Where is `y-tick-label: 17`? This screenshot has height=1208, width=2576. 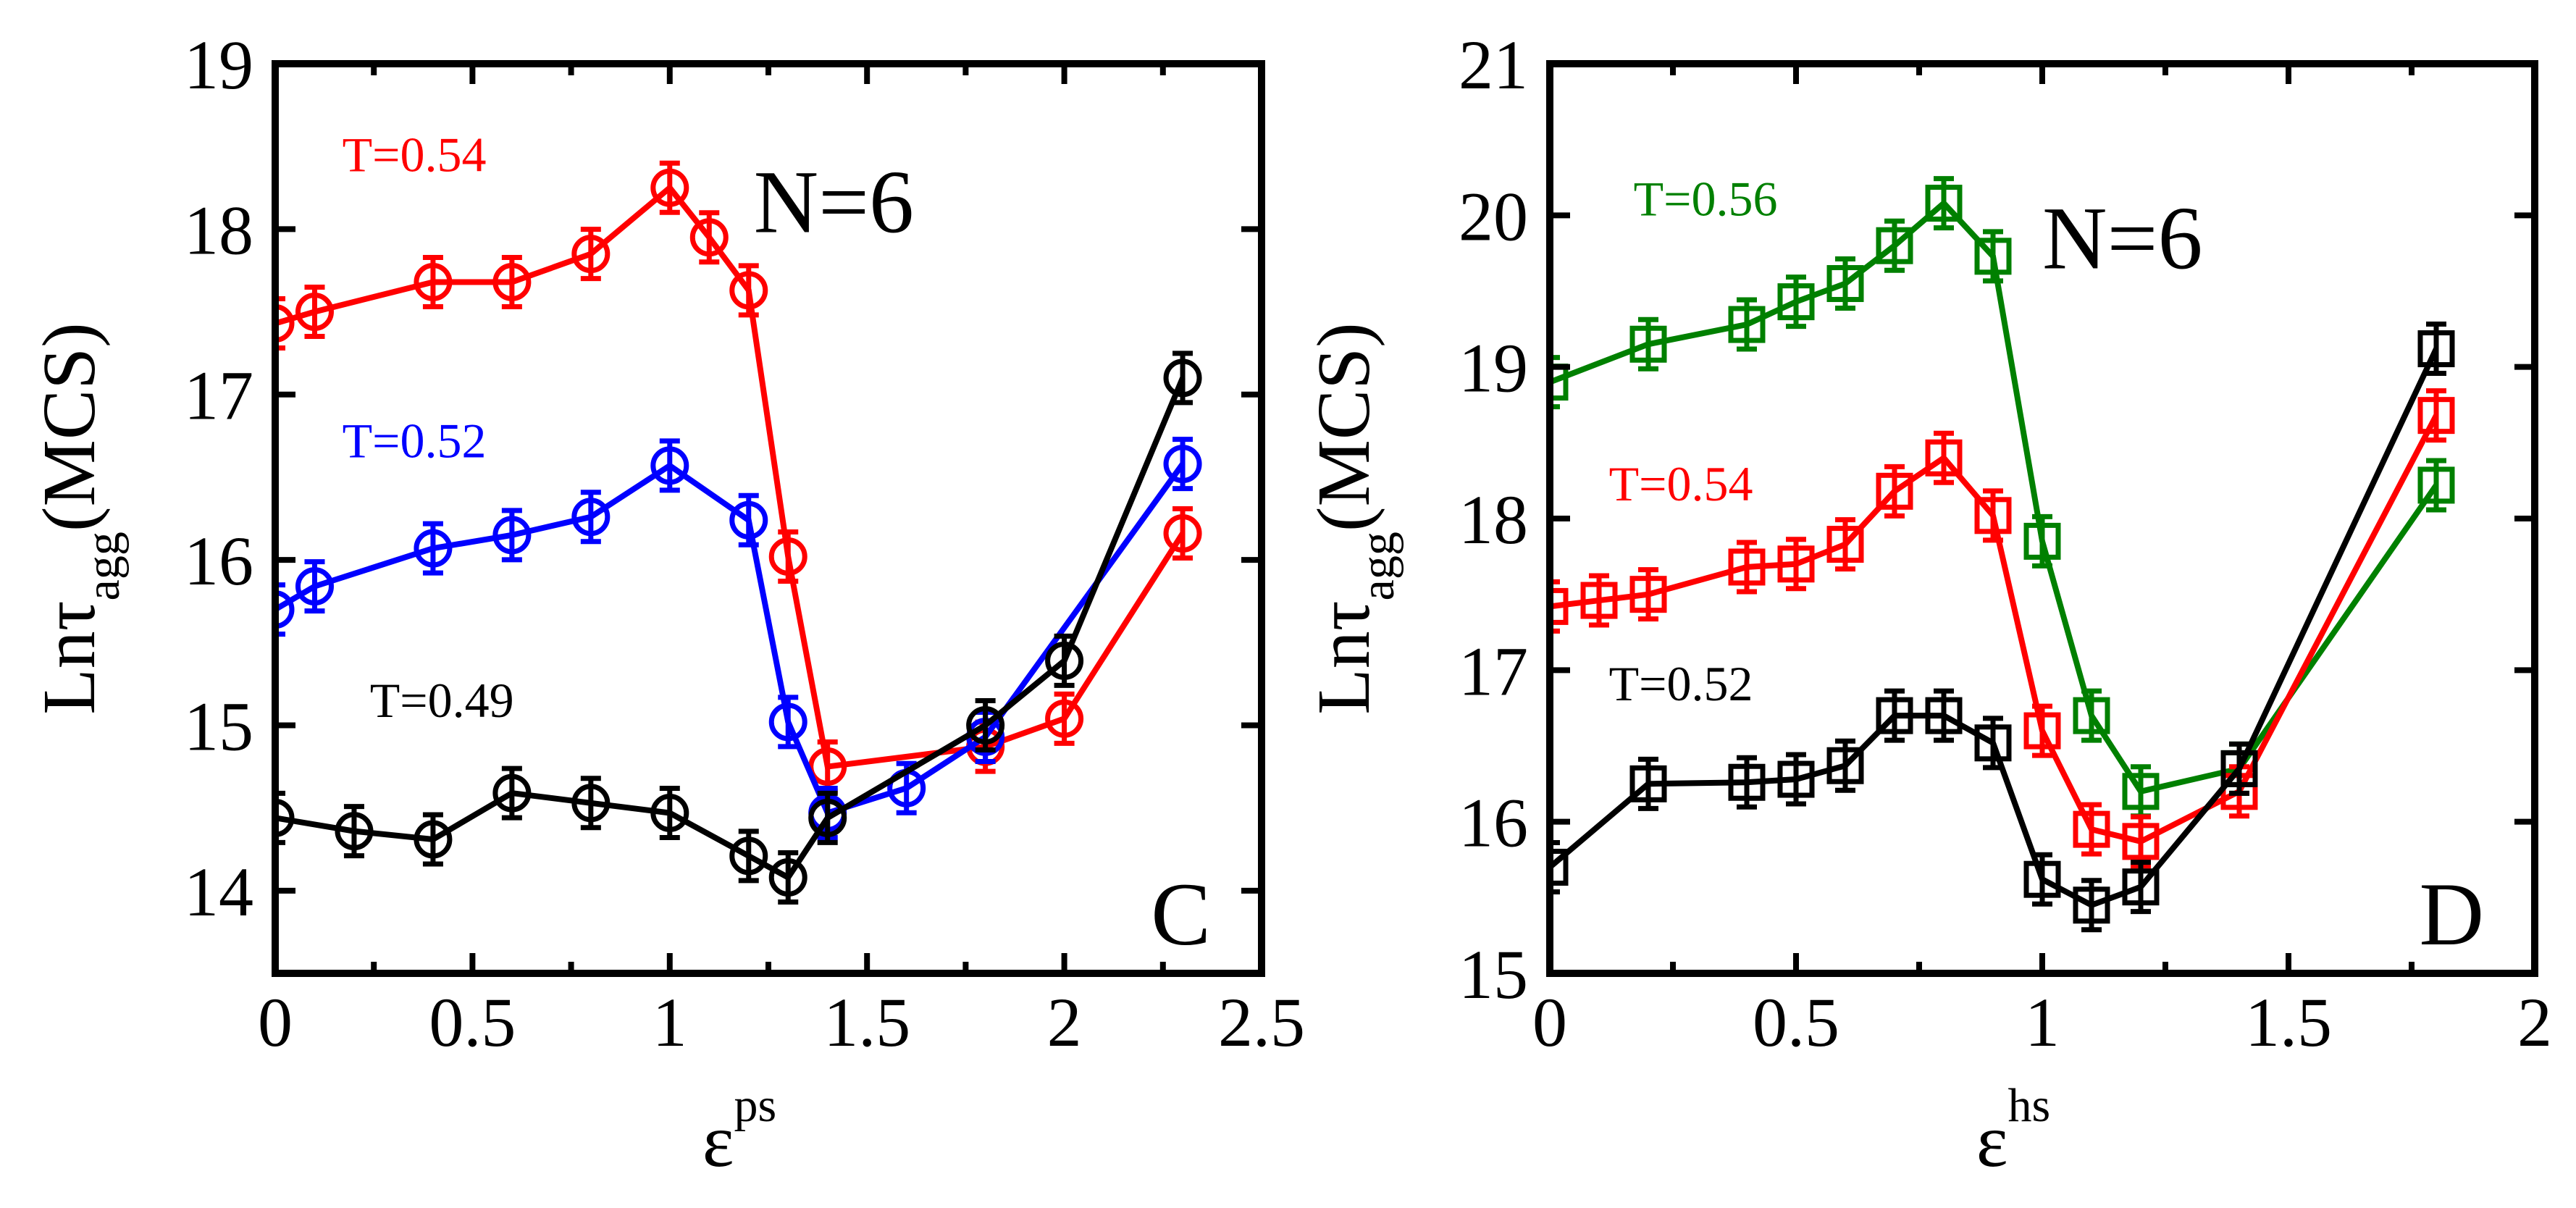
y-tick-label: 17 is located at coordinates (218, 396).